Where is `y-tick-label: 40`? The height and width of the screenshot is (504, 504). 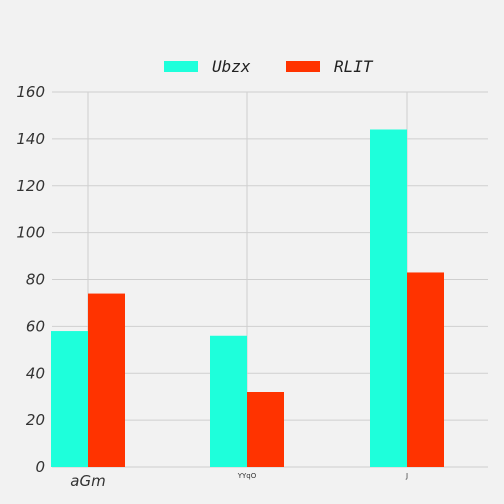 y-tick-label: 40 is located at coordinates (35, 373).